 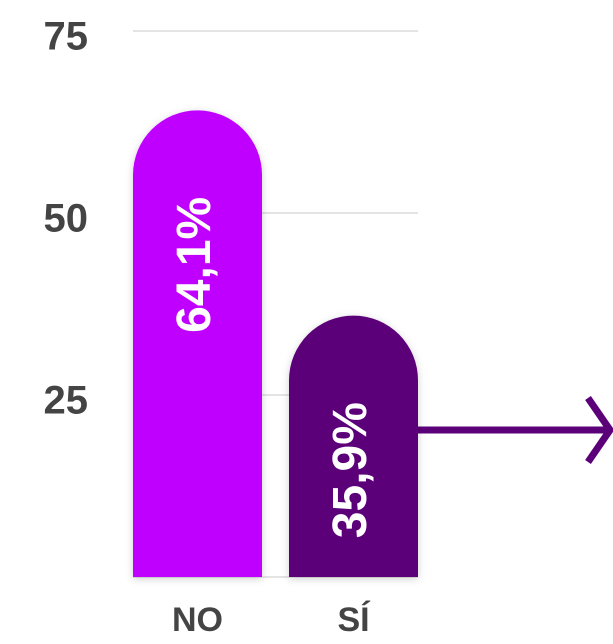 I want to click on y-tick-label: 25, so click(x=66, y=401).